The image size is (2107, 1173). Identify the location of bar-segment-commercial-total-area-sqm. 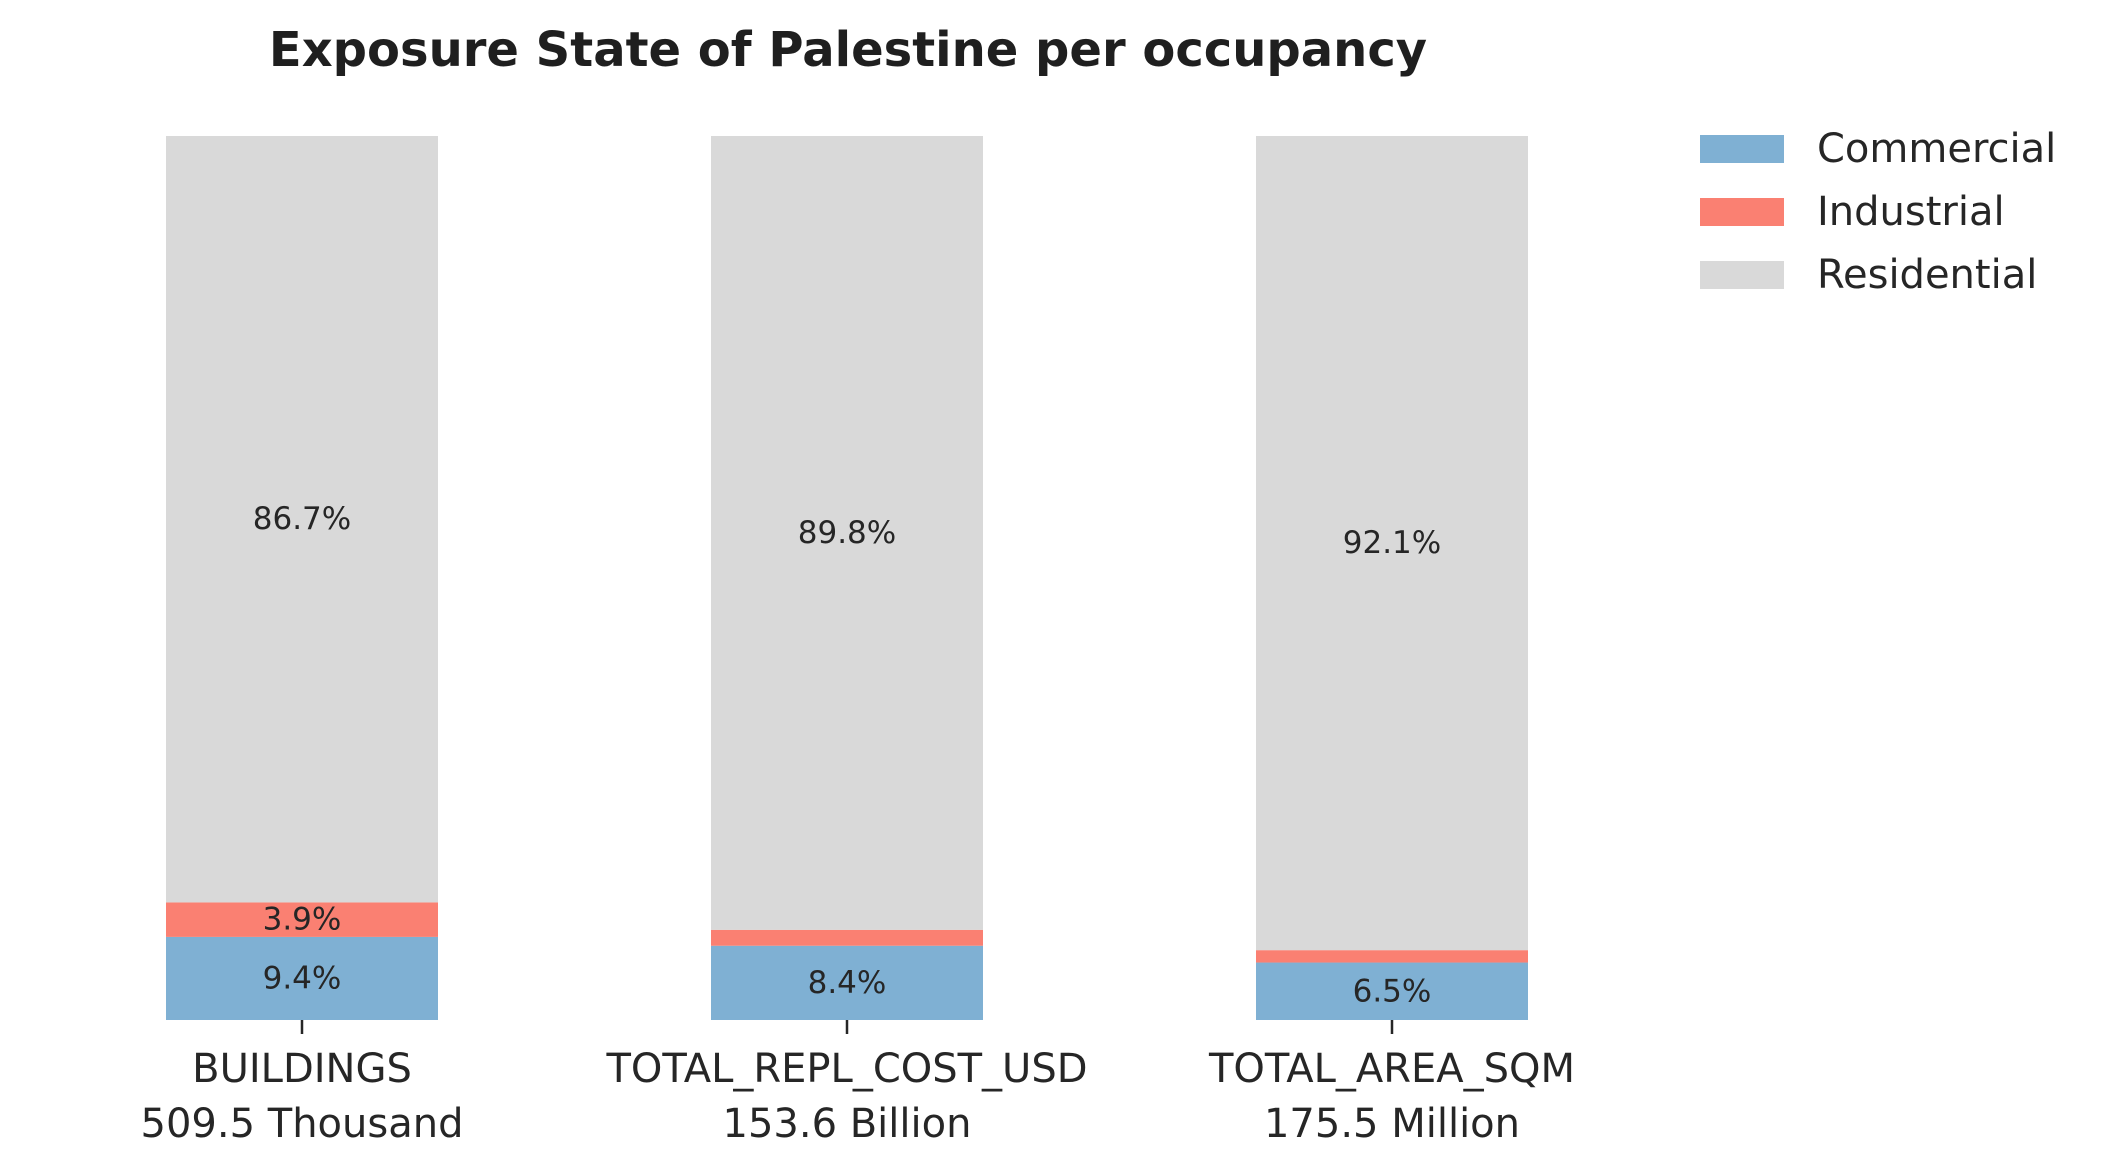
(1392, 991).